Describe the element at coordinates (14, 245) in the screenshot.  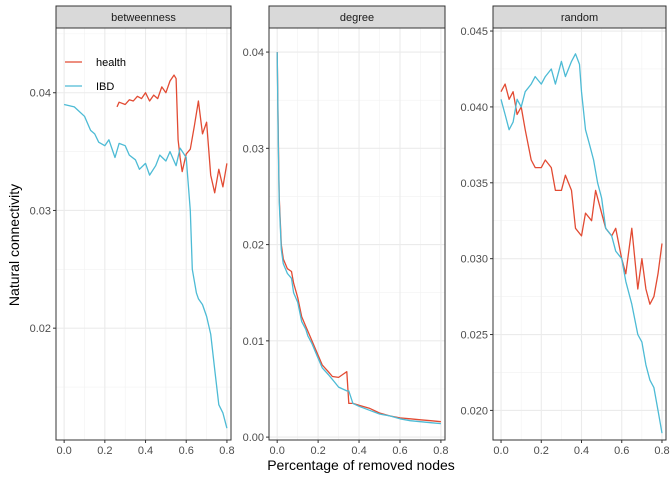
I see `y-axis-title: Natural connectivity` at that location.